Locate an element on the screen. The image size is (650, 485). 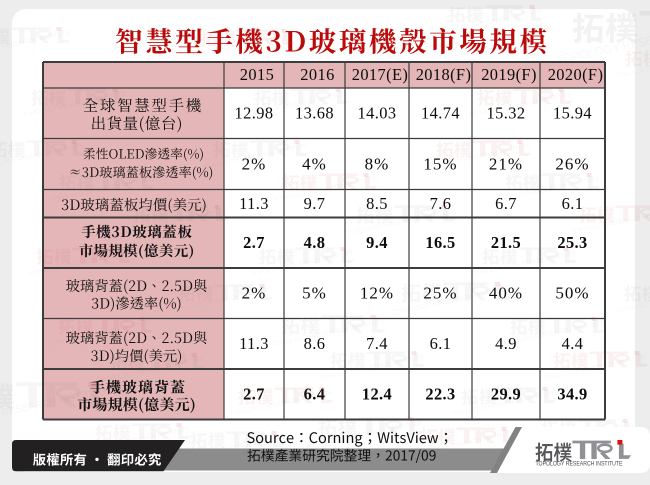
svg-text: 4.8 is located at coordinates (315, 242).